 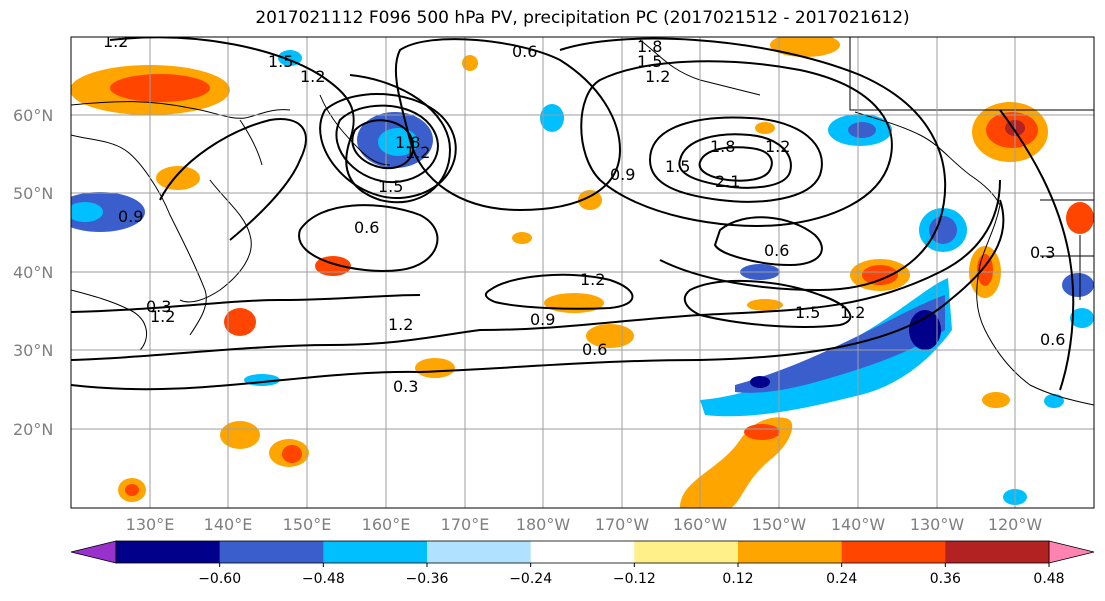 What do you see at coordinates (1048, 579) in the screenshot?
I see `colorbar-tick-label: 0.48` at bounding box center [1048, 579].